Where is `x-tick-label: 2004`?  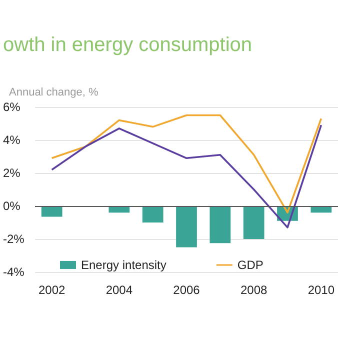
x-tick-label: 2004 is located at coordinates (119, 290).